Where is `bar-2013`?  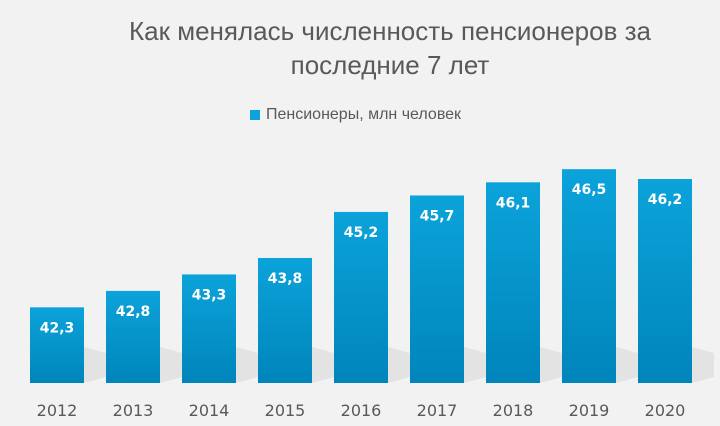 bar-2013 is located at coordinates (133, 336).